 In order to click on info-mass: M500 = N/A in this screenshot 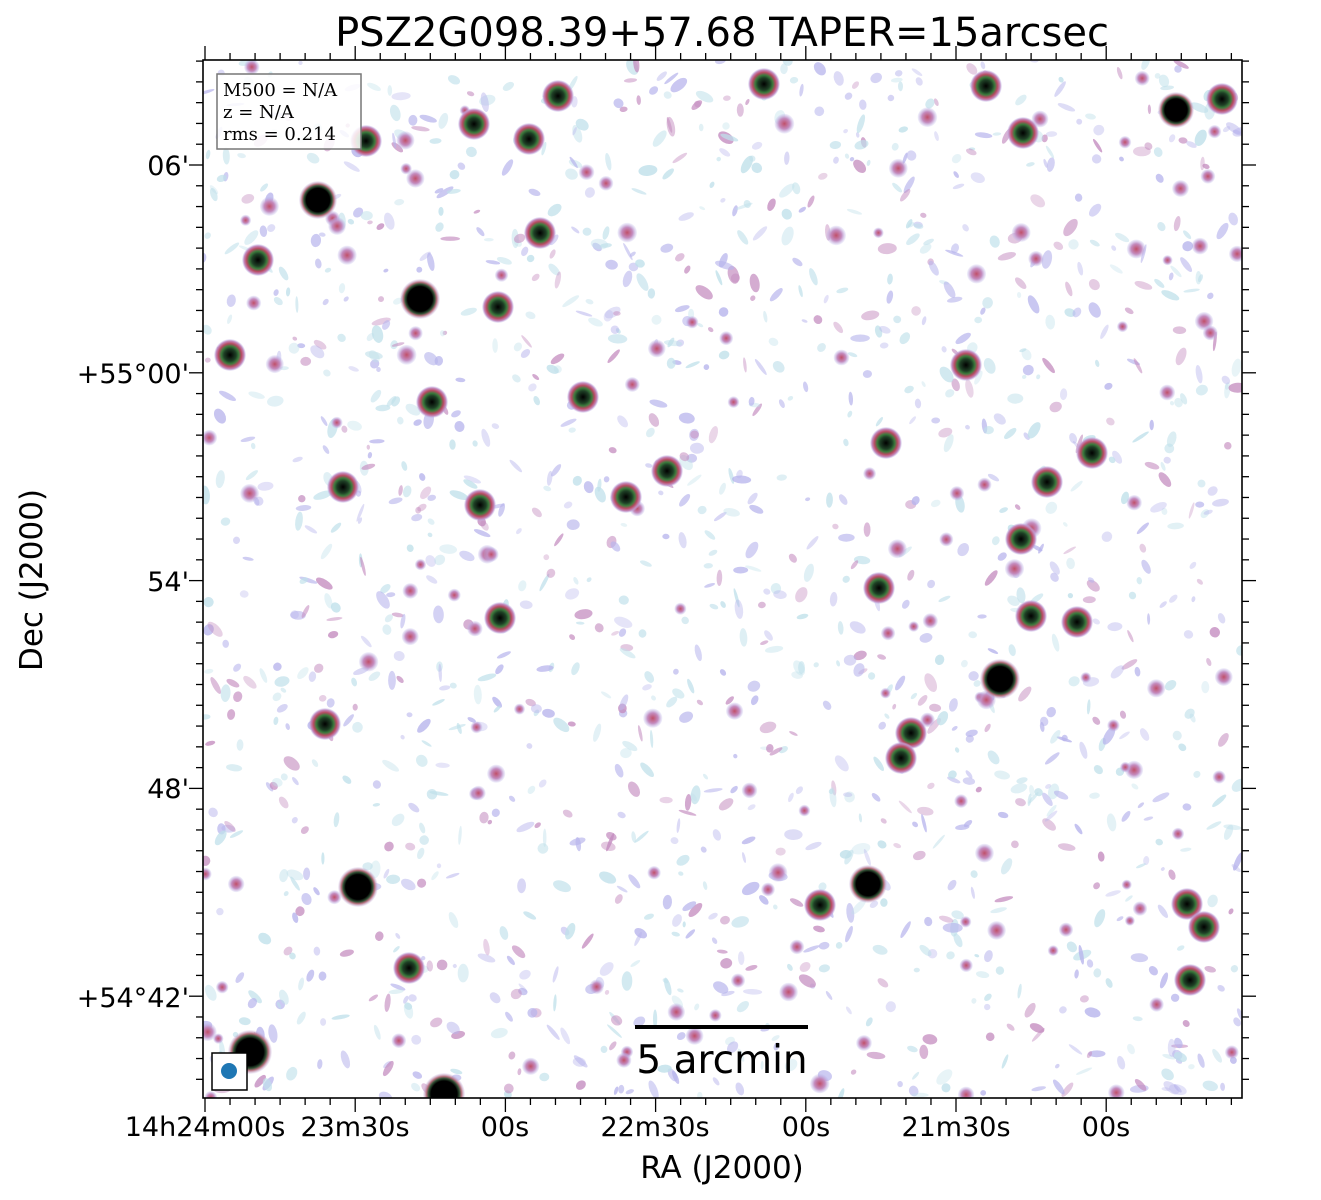, I will do `click(280, 90)`.